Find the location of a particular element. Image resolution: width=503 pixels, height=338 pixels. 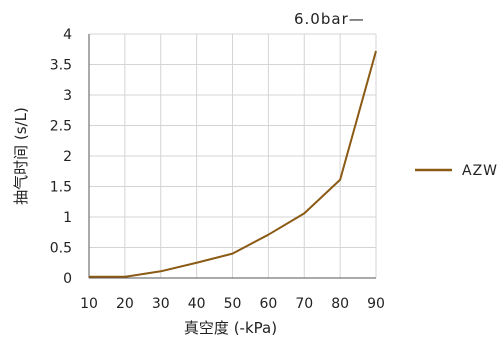

top-annotation: 6.0bar— is located at coordinates (329, 19).